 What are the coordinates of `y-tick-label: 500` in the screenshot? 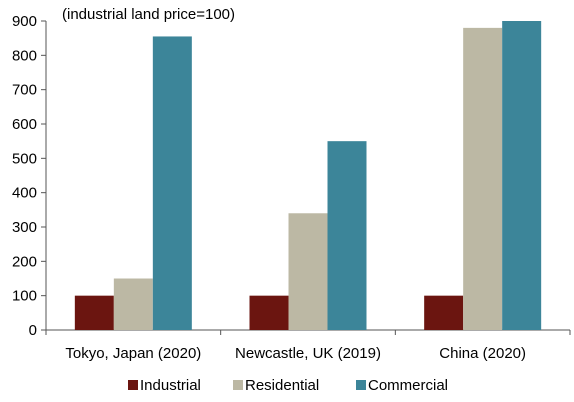 It's located at (24, 158).